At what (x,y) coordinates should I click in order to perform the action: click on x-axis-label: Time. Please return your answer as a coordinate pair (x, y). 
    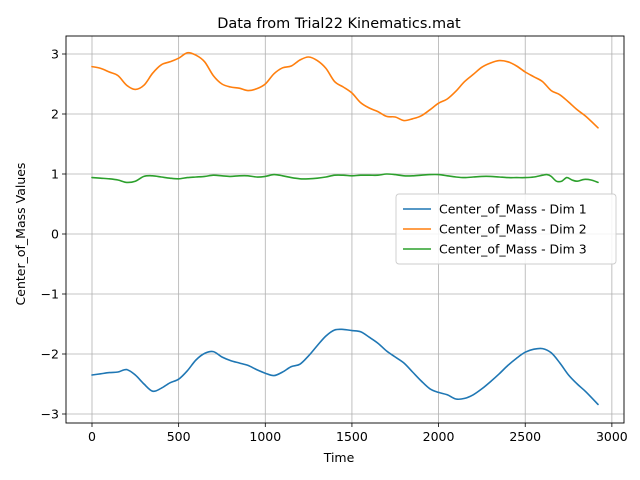
    Looking at the image, I should click on (339, 457).